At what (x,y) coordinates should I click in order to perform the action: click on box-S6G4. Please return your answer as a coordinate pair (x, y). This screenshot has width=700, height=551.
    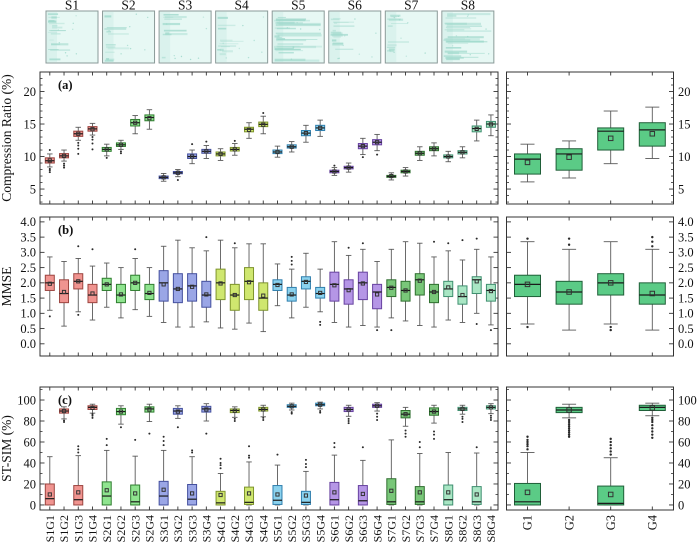
    Looking at the image, I should click on (377, 144).